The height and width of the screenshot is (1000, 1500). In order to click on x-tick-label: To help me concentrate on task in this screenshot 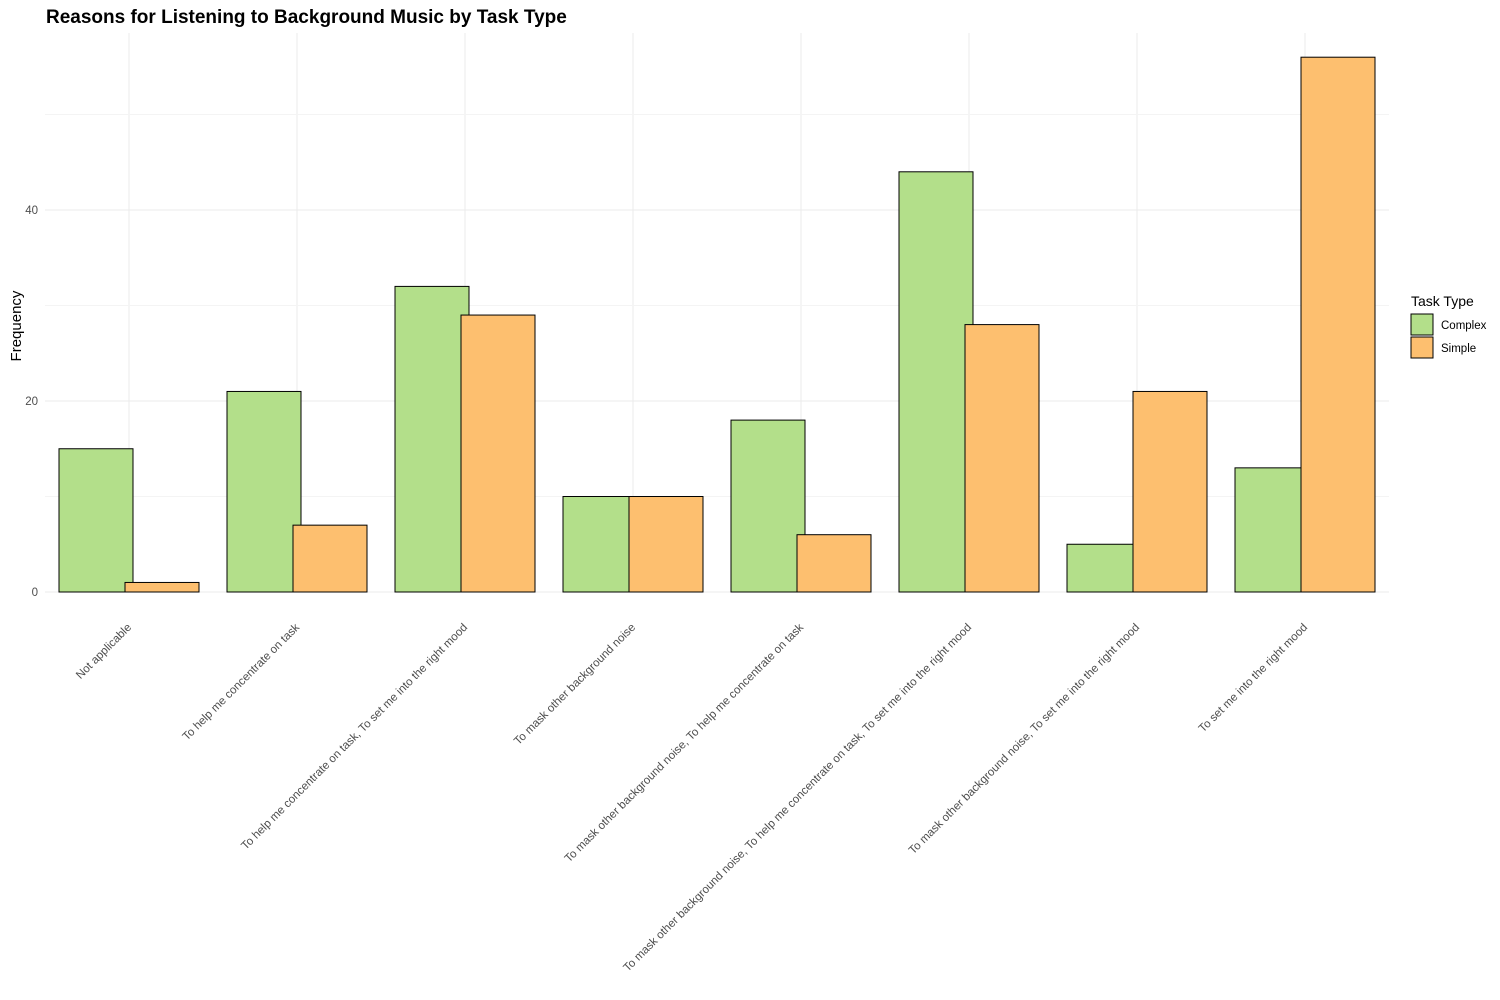, I will do `click(242, 682)`.